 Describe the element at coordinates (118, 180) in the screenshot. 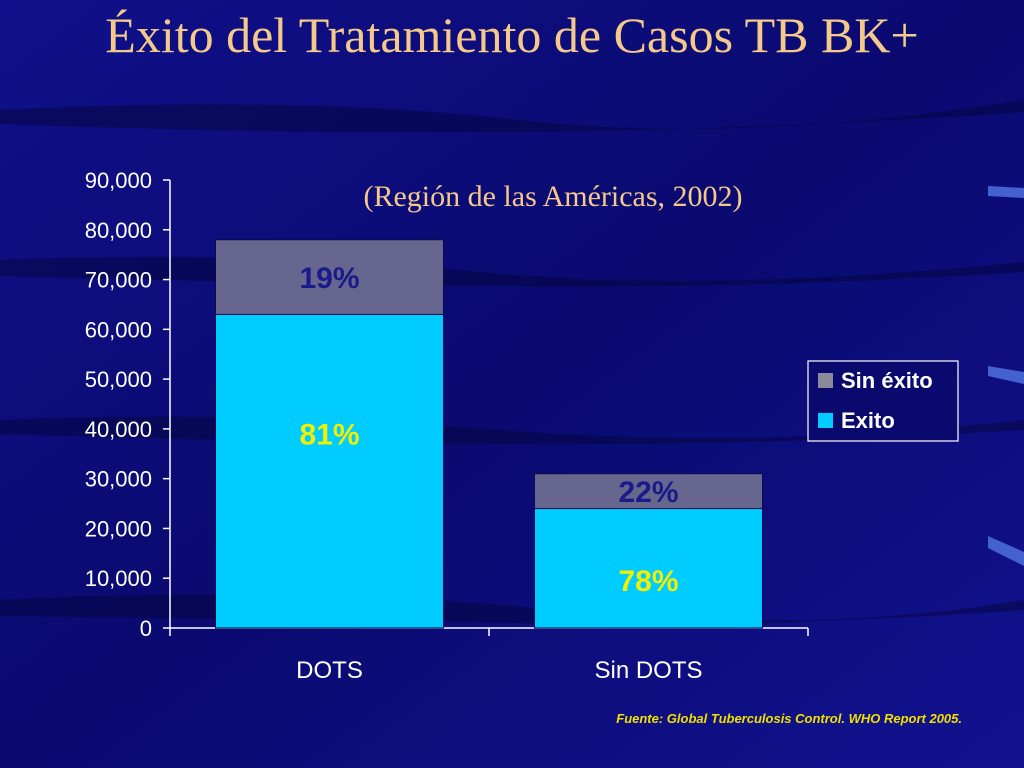

I see `y-tick-label: 90,000` at that location.